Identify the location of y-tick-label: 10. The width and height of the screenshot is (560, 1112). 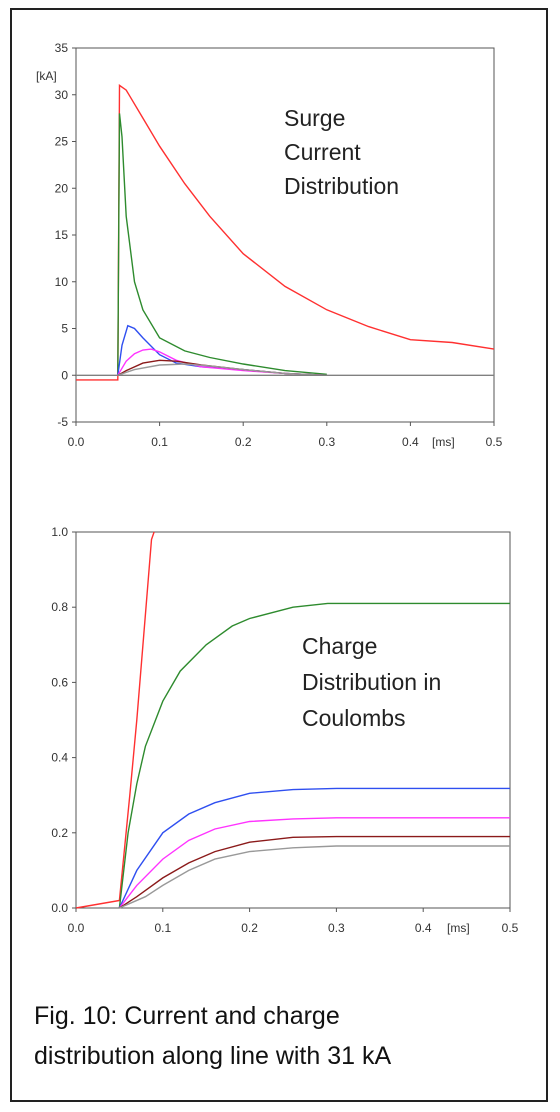
(62, 282).